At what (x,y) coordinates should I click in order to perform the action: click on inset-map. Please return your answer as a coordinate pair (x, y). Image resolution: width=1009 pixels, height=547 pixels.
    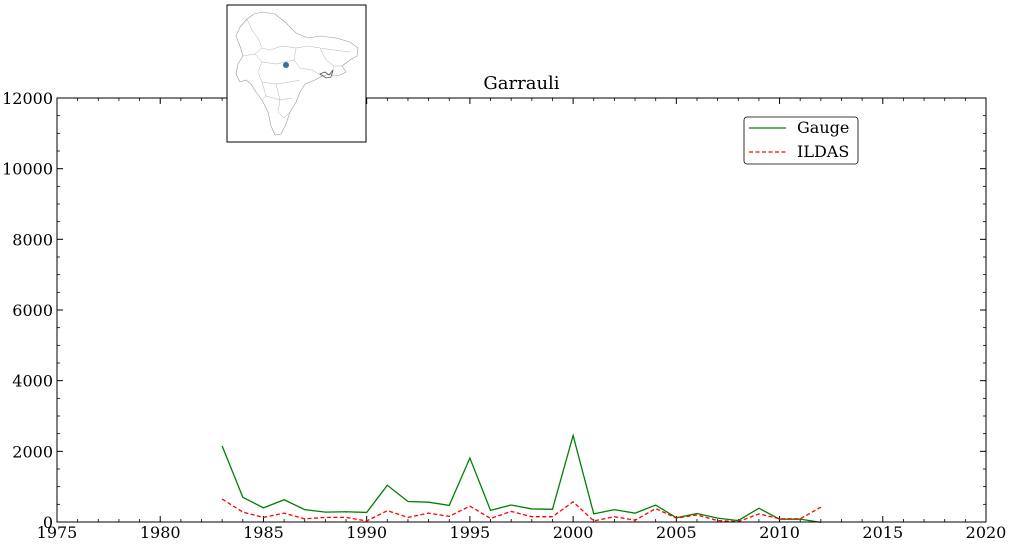
    Looking at the image, I should click on (296, 73).